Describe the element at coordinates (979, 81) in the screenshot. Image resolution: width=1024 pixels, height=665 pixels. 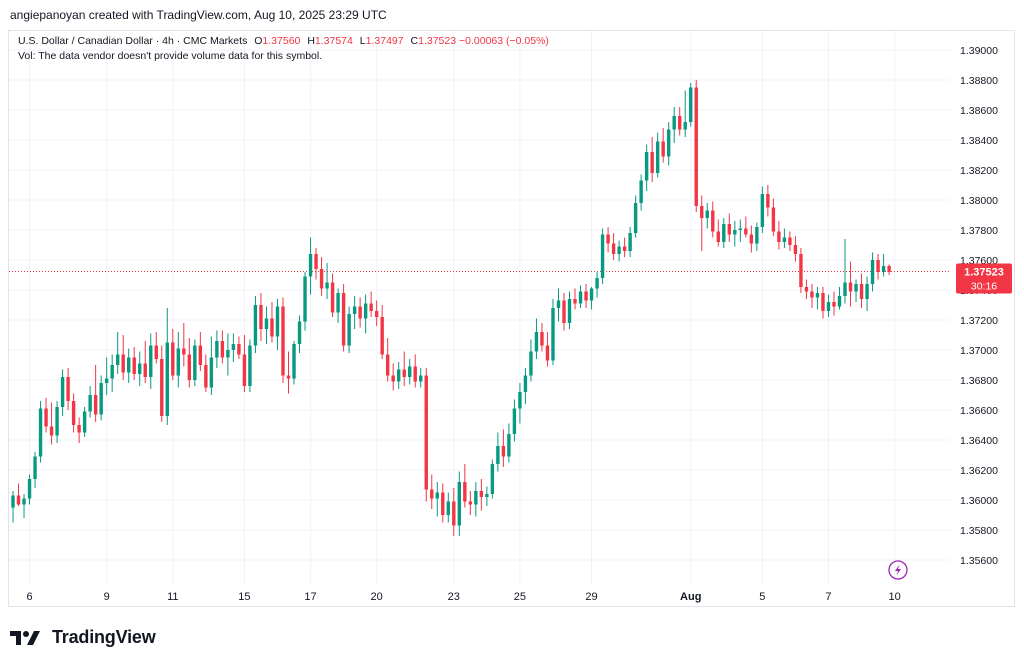
I see `price-tick-label: 1.38800` at that location.